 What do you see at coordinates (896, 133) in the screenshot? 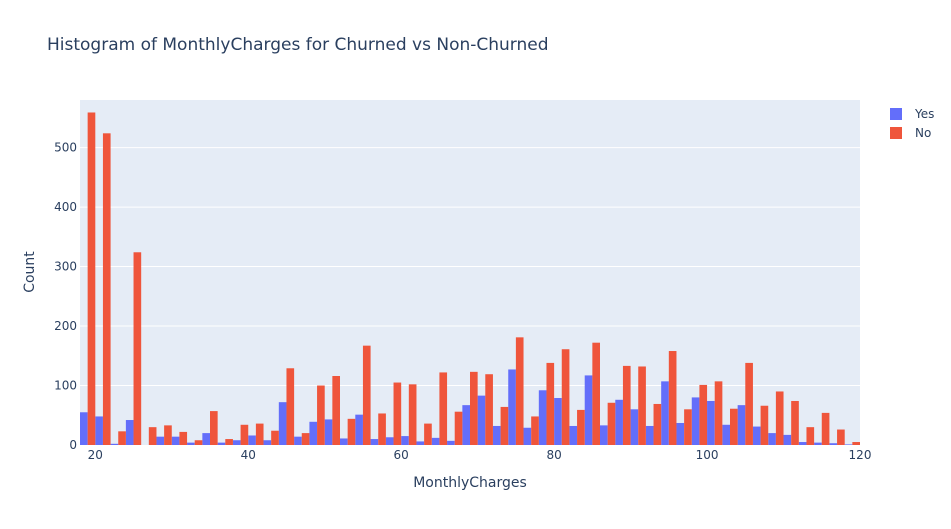
I see `legend-swatch-no` at bounding box center [896, 133].